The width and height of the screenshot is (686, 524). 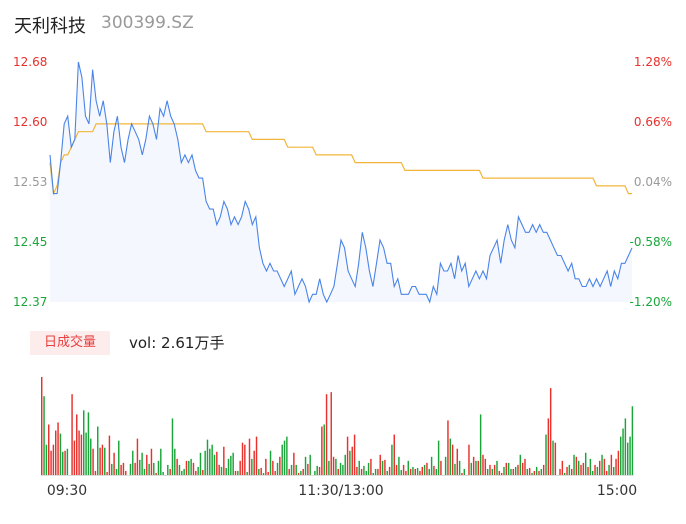 What do you see at coordinates (653, 122) in the screenshot?
I see `y-tick-label-right: 0.66%` at bounding box center [653, 122].